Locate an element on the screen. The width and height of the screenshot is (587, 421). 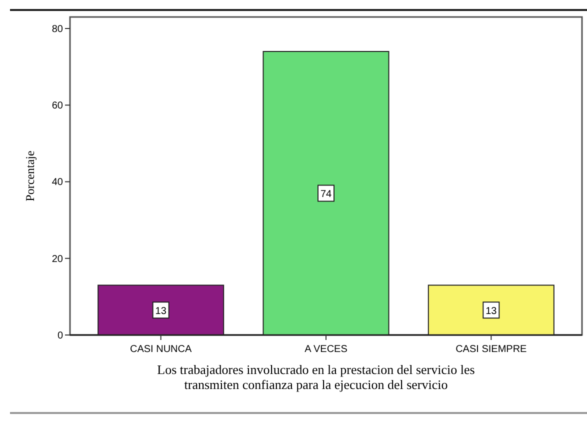
data-label: 74 is located at coordinates (326, 194).